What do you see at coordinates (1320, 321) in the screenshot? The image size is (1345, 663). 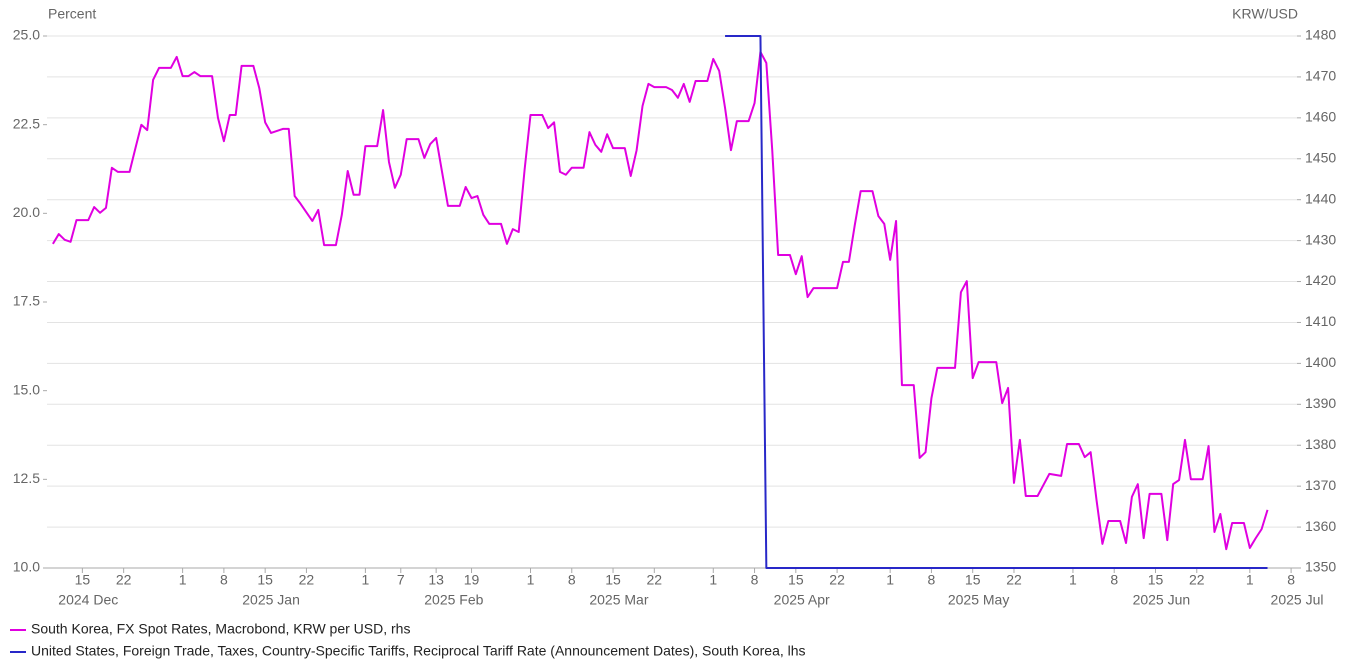 I see `y2-tick-label: 1410` at bounding box center [1320, 321].